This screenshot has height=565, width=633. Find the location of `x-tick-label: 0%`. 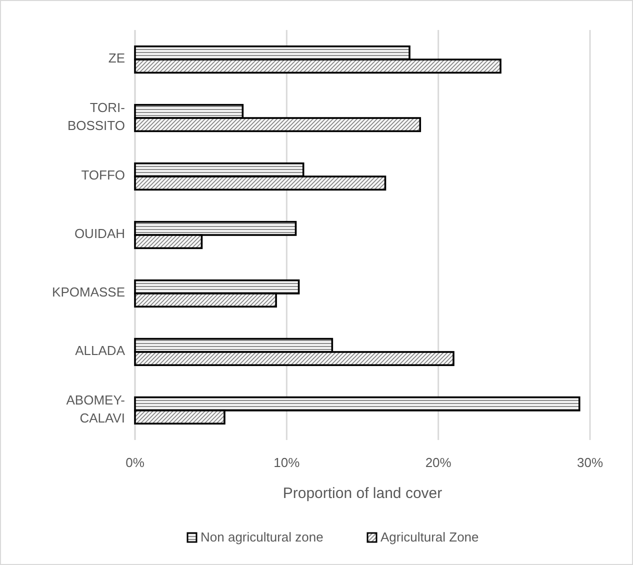

x-tick-label: 0% is located at coordinates (135, 462).